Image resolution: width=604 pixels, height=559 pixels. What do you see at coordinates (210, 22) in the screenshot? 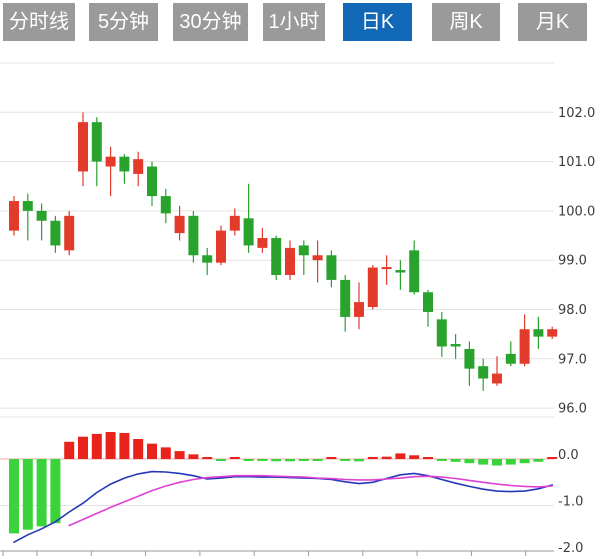
I see `tab-30min: 30分钟` at bounding box center [210, 22].